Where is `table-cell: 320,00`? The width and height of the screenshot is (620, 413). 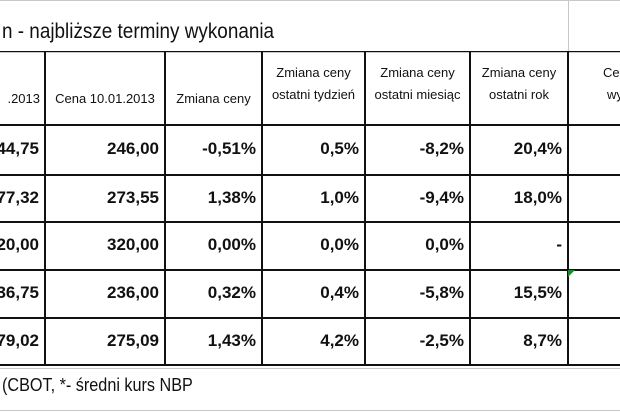
table-cell: 320,00 is located at coordinates (133, 244).